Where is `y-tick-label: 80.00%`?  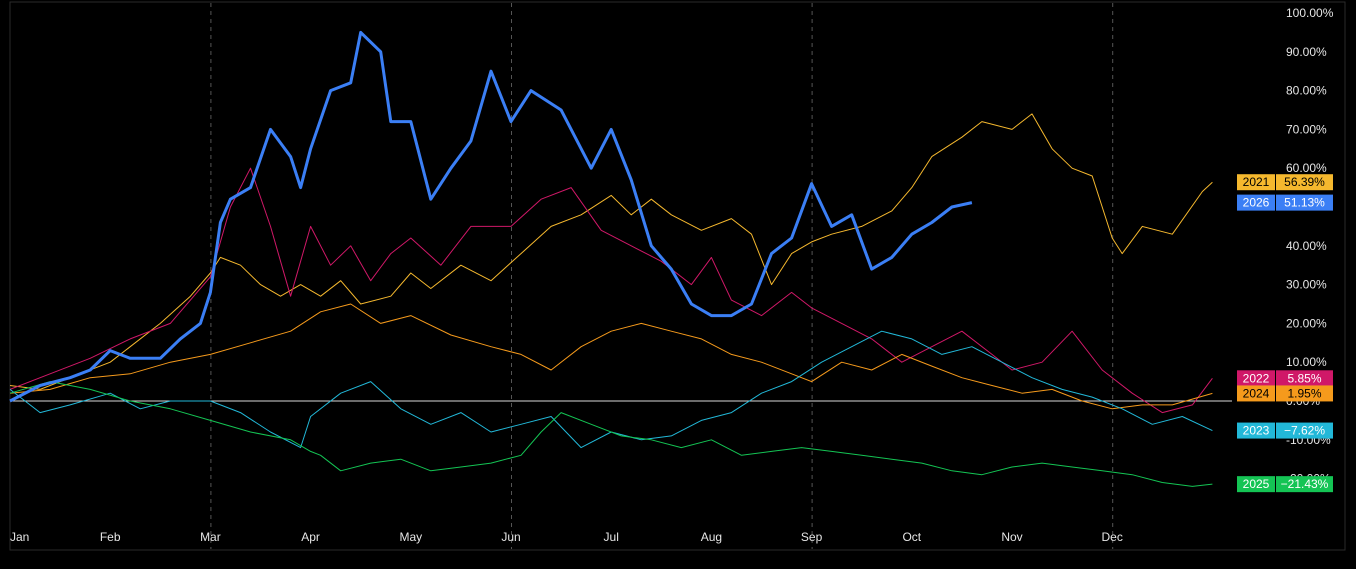
y-tick-label: 80.00% is located at coordinates (1306, 91).